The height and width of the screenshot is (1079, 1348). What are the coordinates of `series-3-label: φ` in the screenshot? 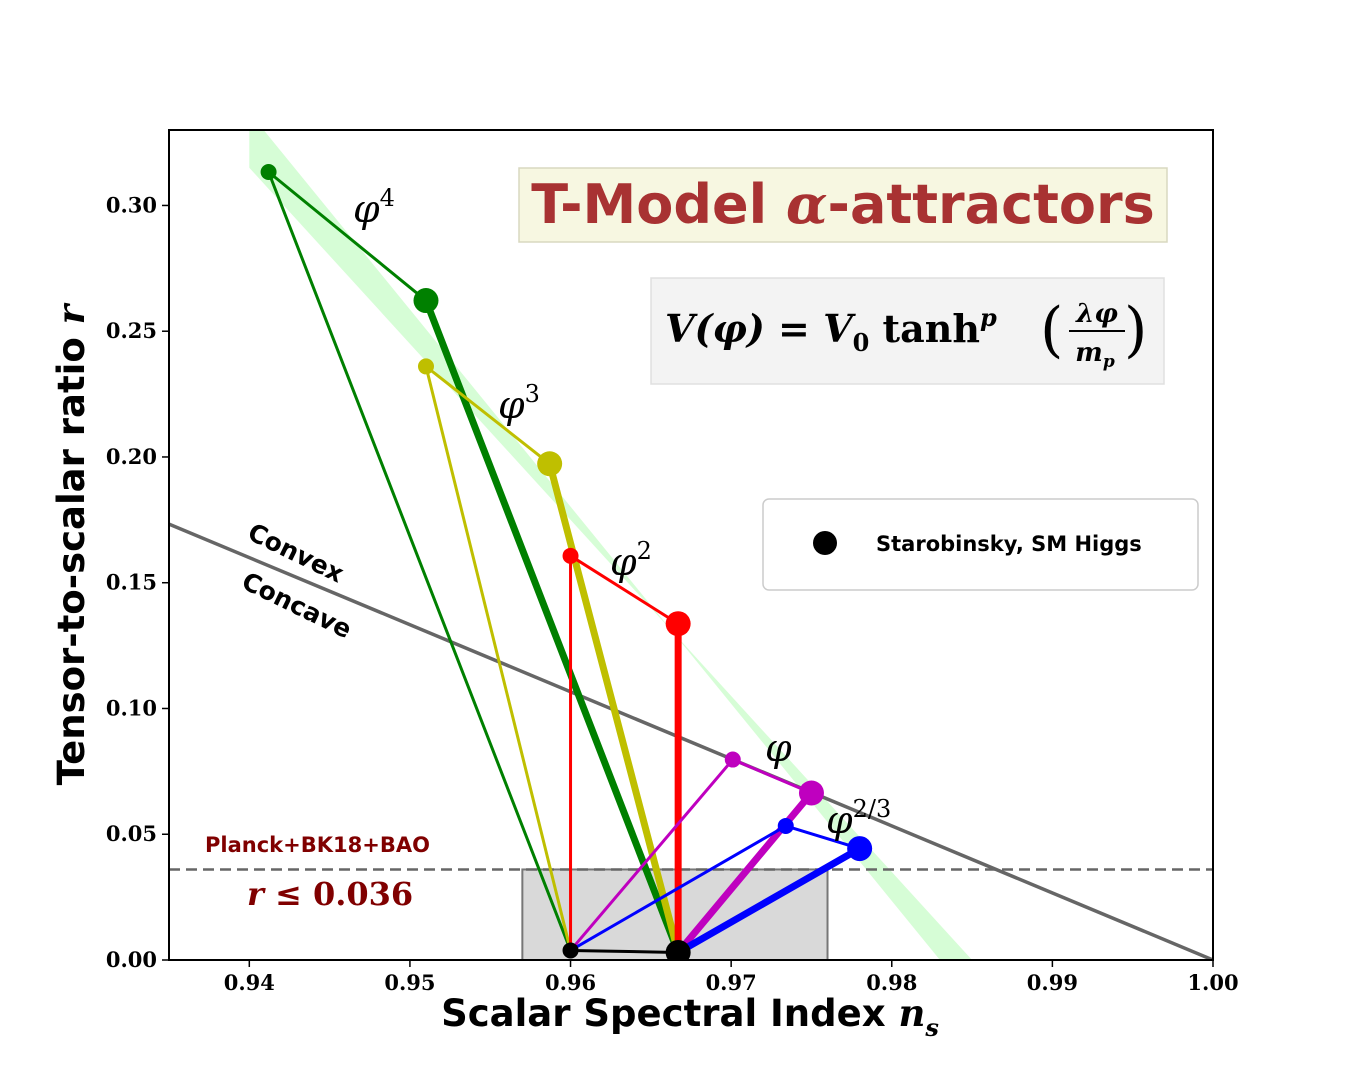 It's located at (778, 748).